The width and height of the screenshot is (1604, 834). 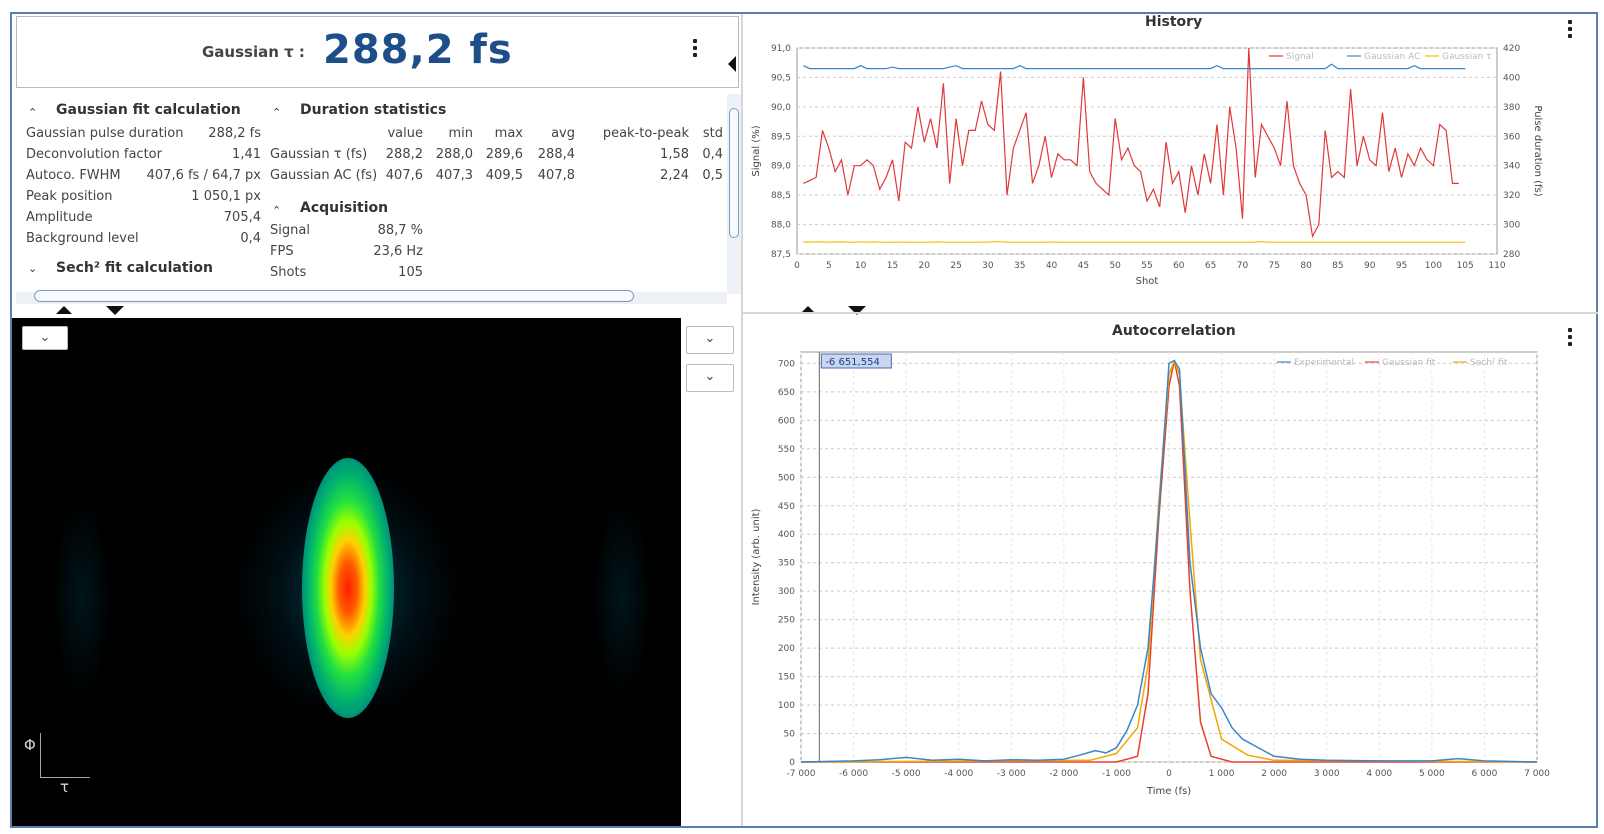 I want to click on y-axis-label: Intensity (arb. unit), so click(x=756, y=556).